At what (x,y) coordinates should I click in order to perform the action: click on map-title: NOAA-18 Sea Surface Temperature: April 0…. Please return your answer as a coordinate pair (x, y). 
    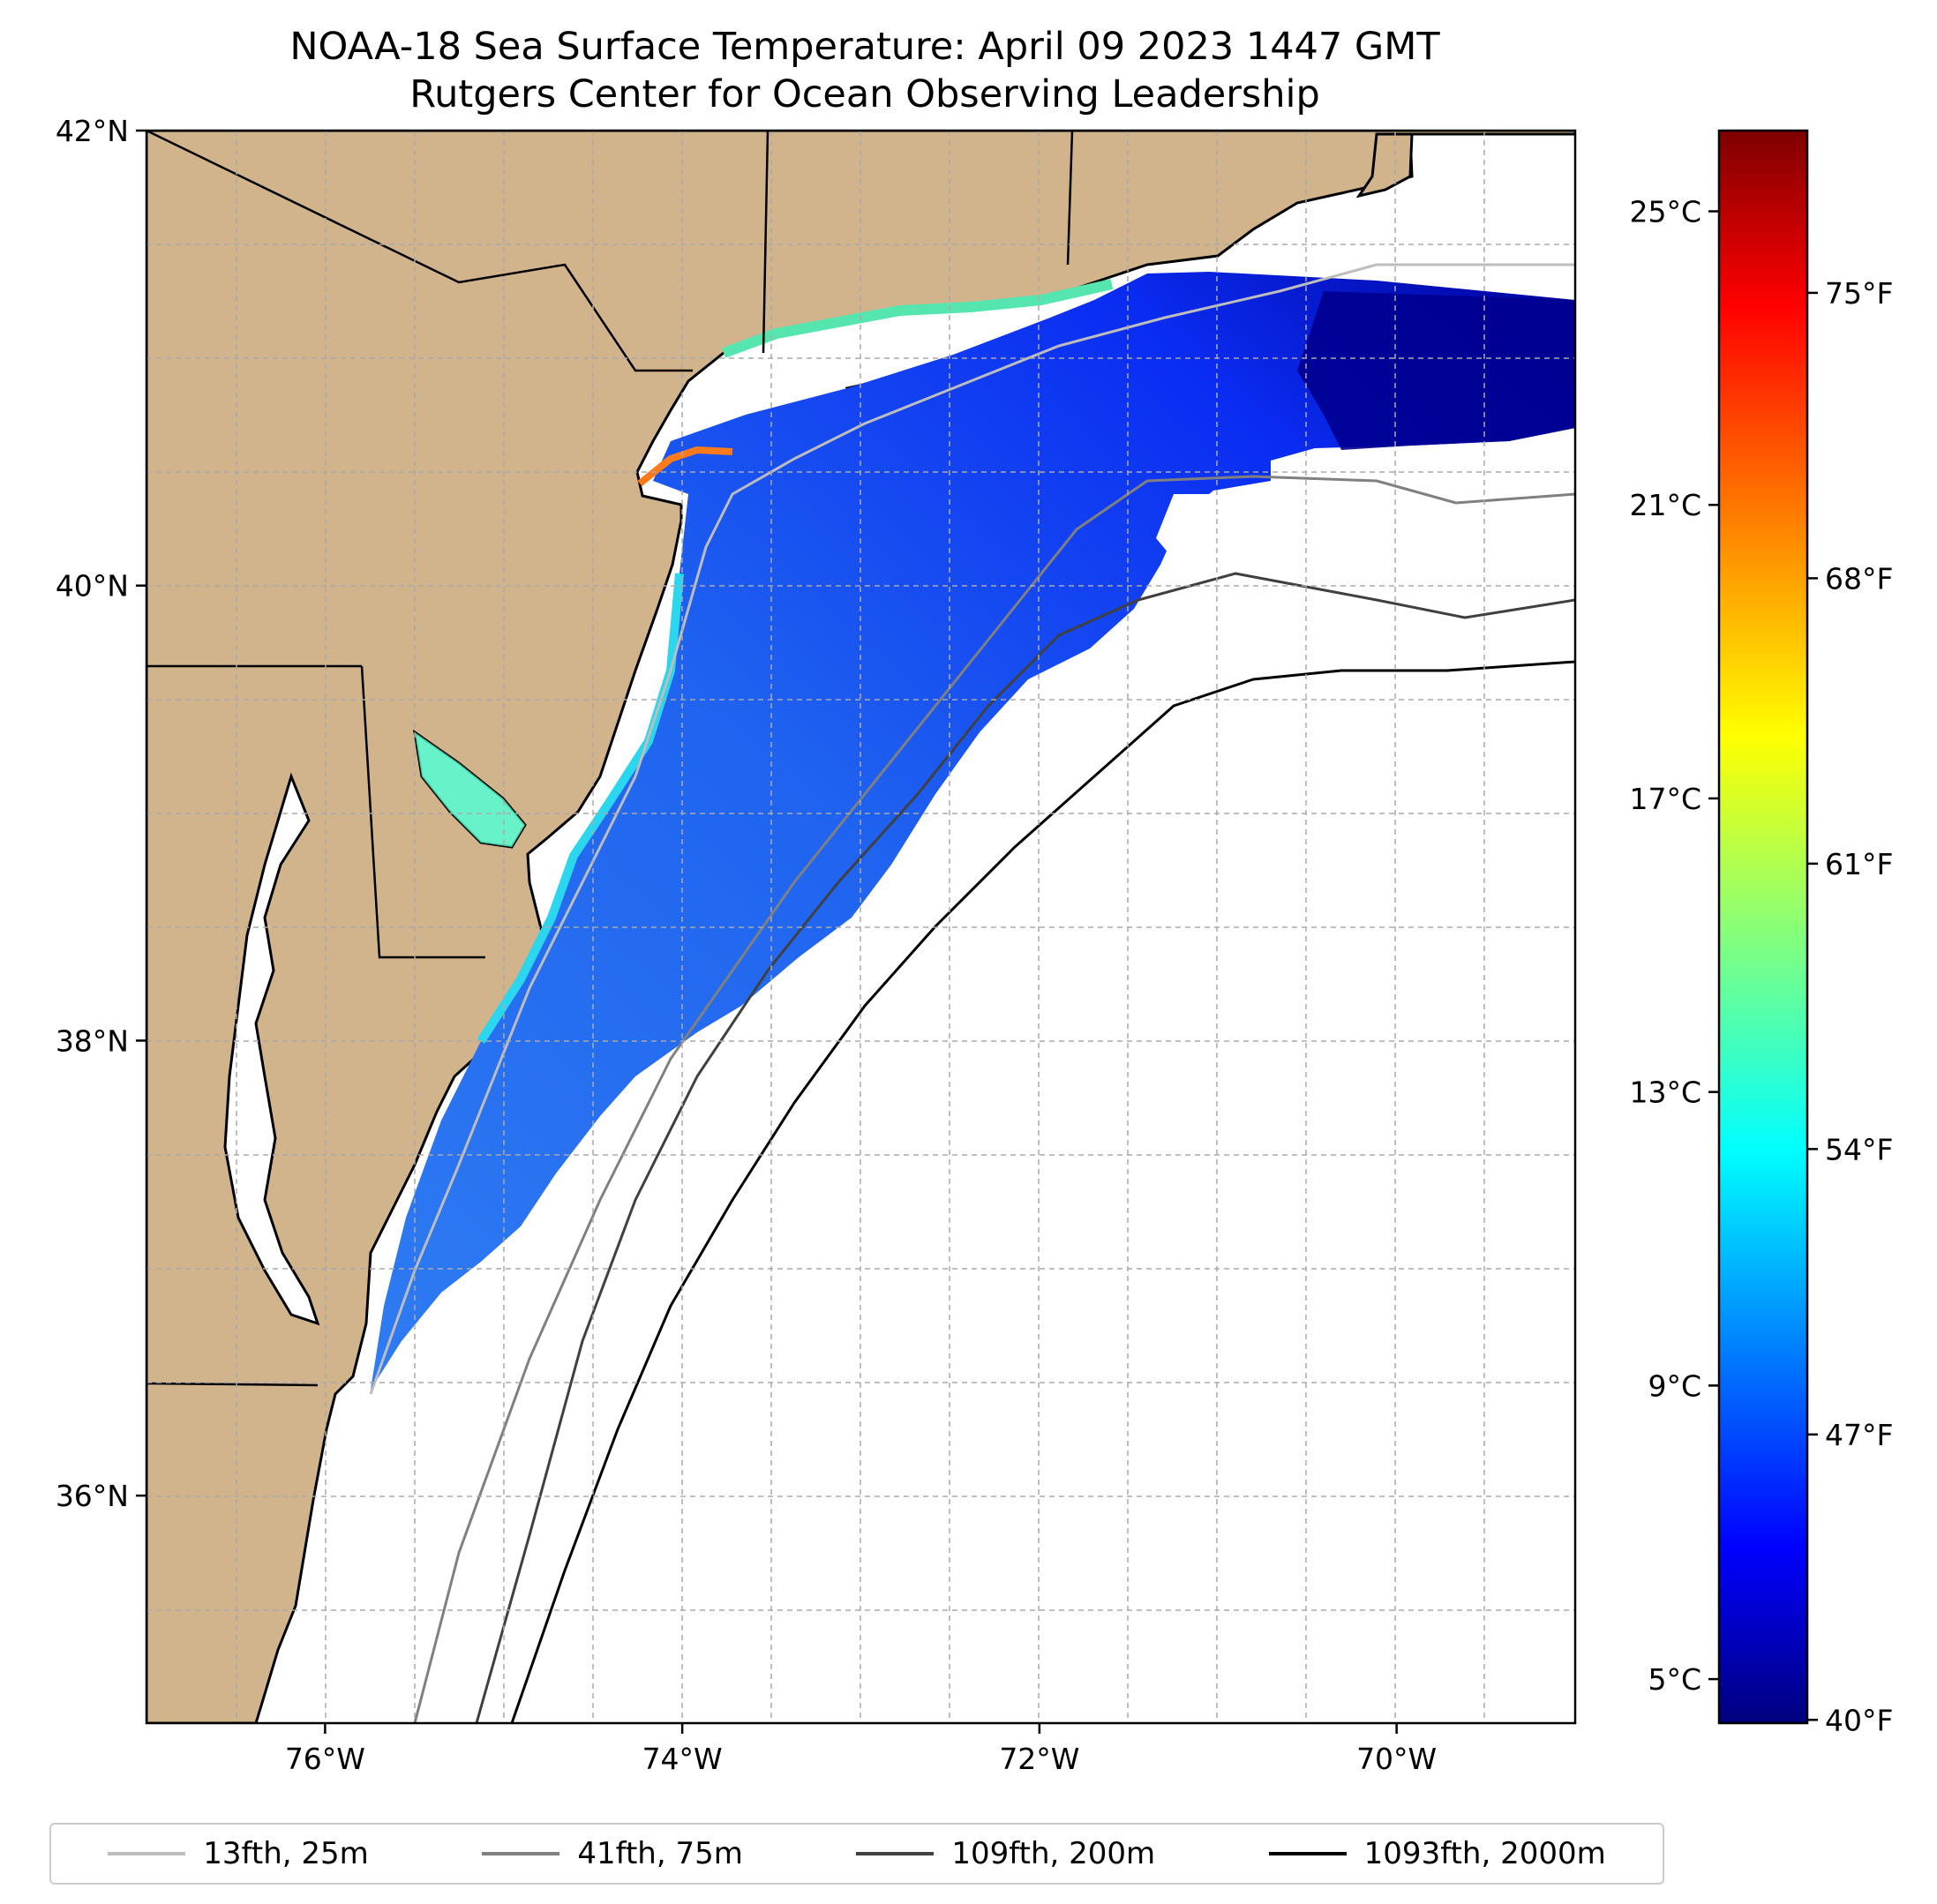
    Looking at the image, I should click on (865, 47).